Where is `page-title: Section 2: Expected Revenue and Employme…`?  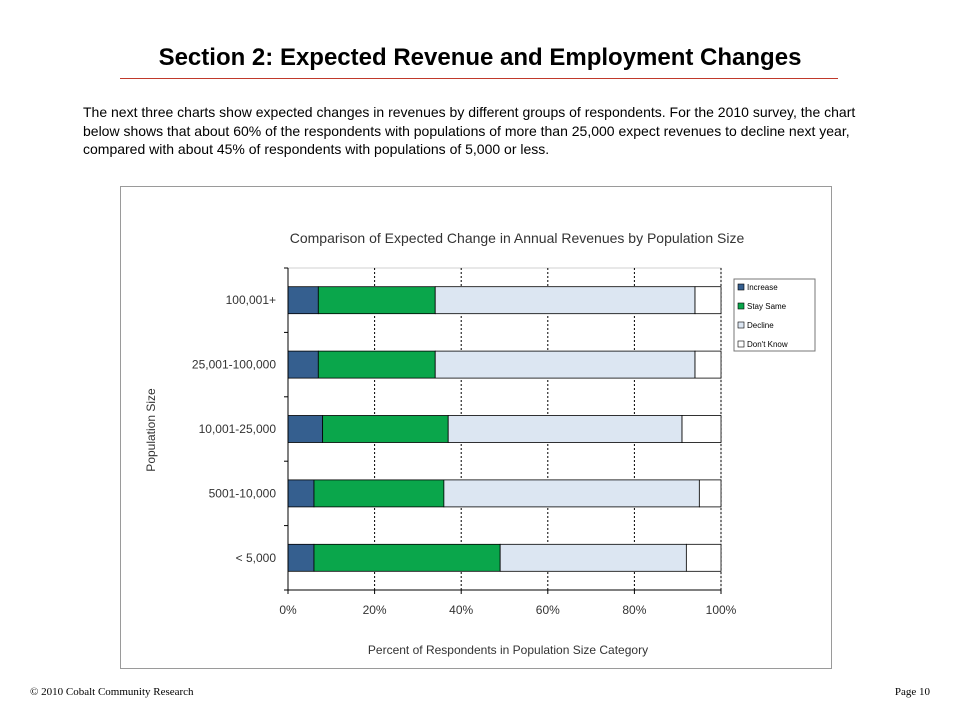 page-title: Section 2: Expected Revenue and Employme… is located at coordinates (480, 57).